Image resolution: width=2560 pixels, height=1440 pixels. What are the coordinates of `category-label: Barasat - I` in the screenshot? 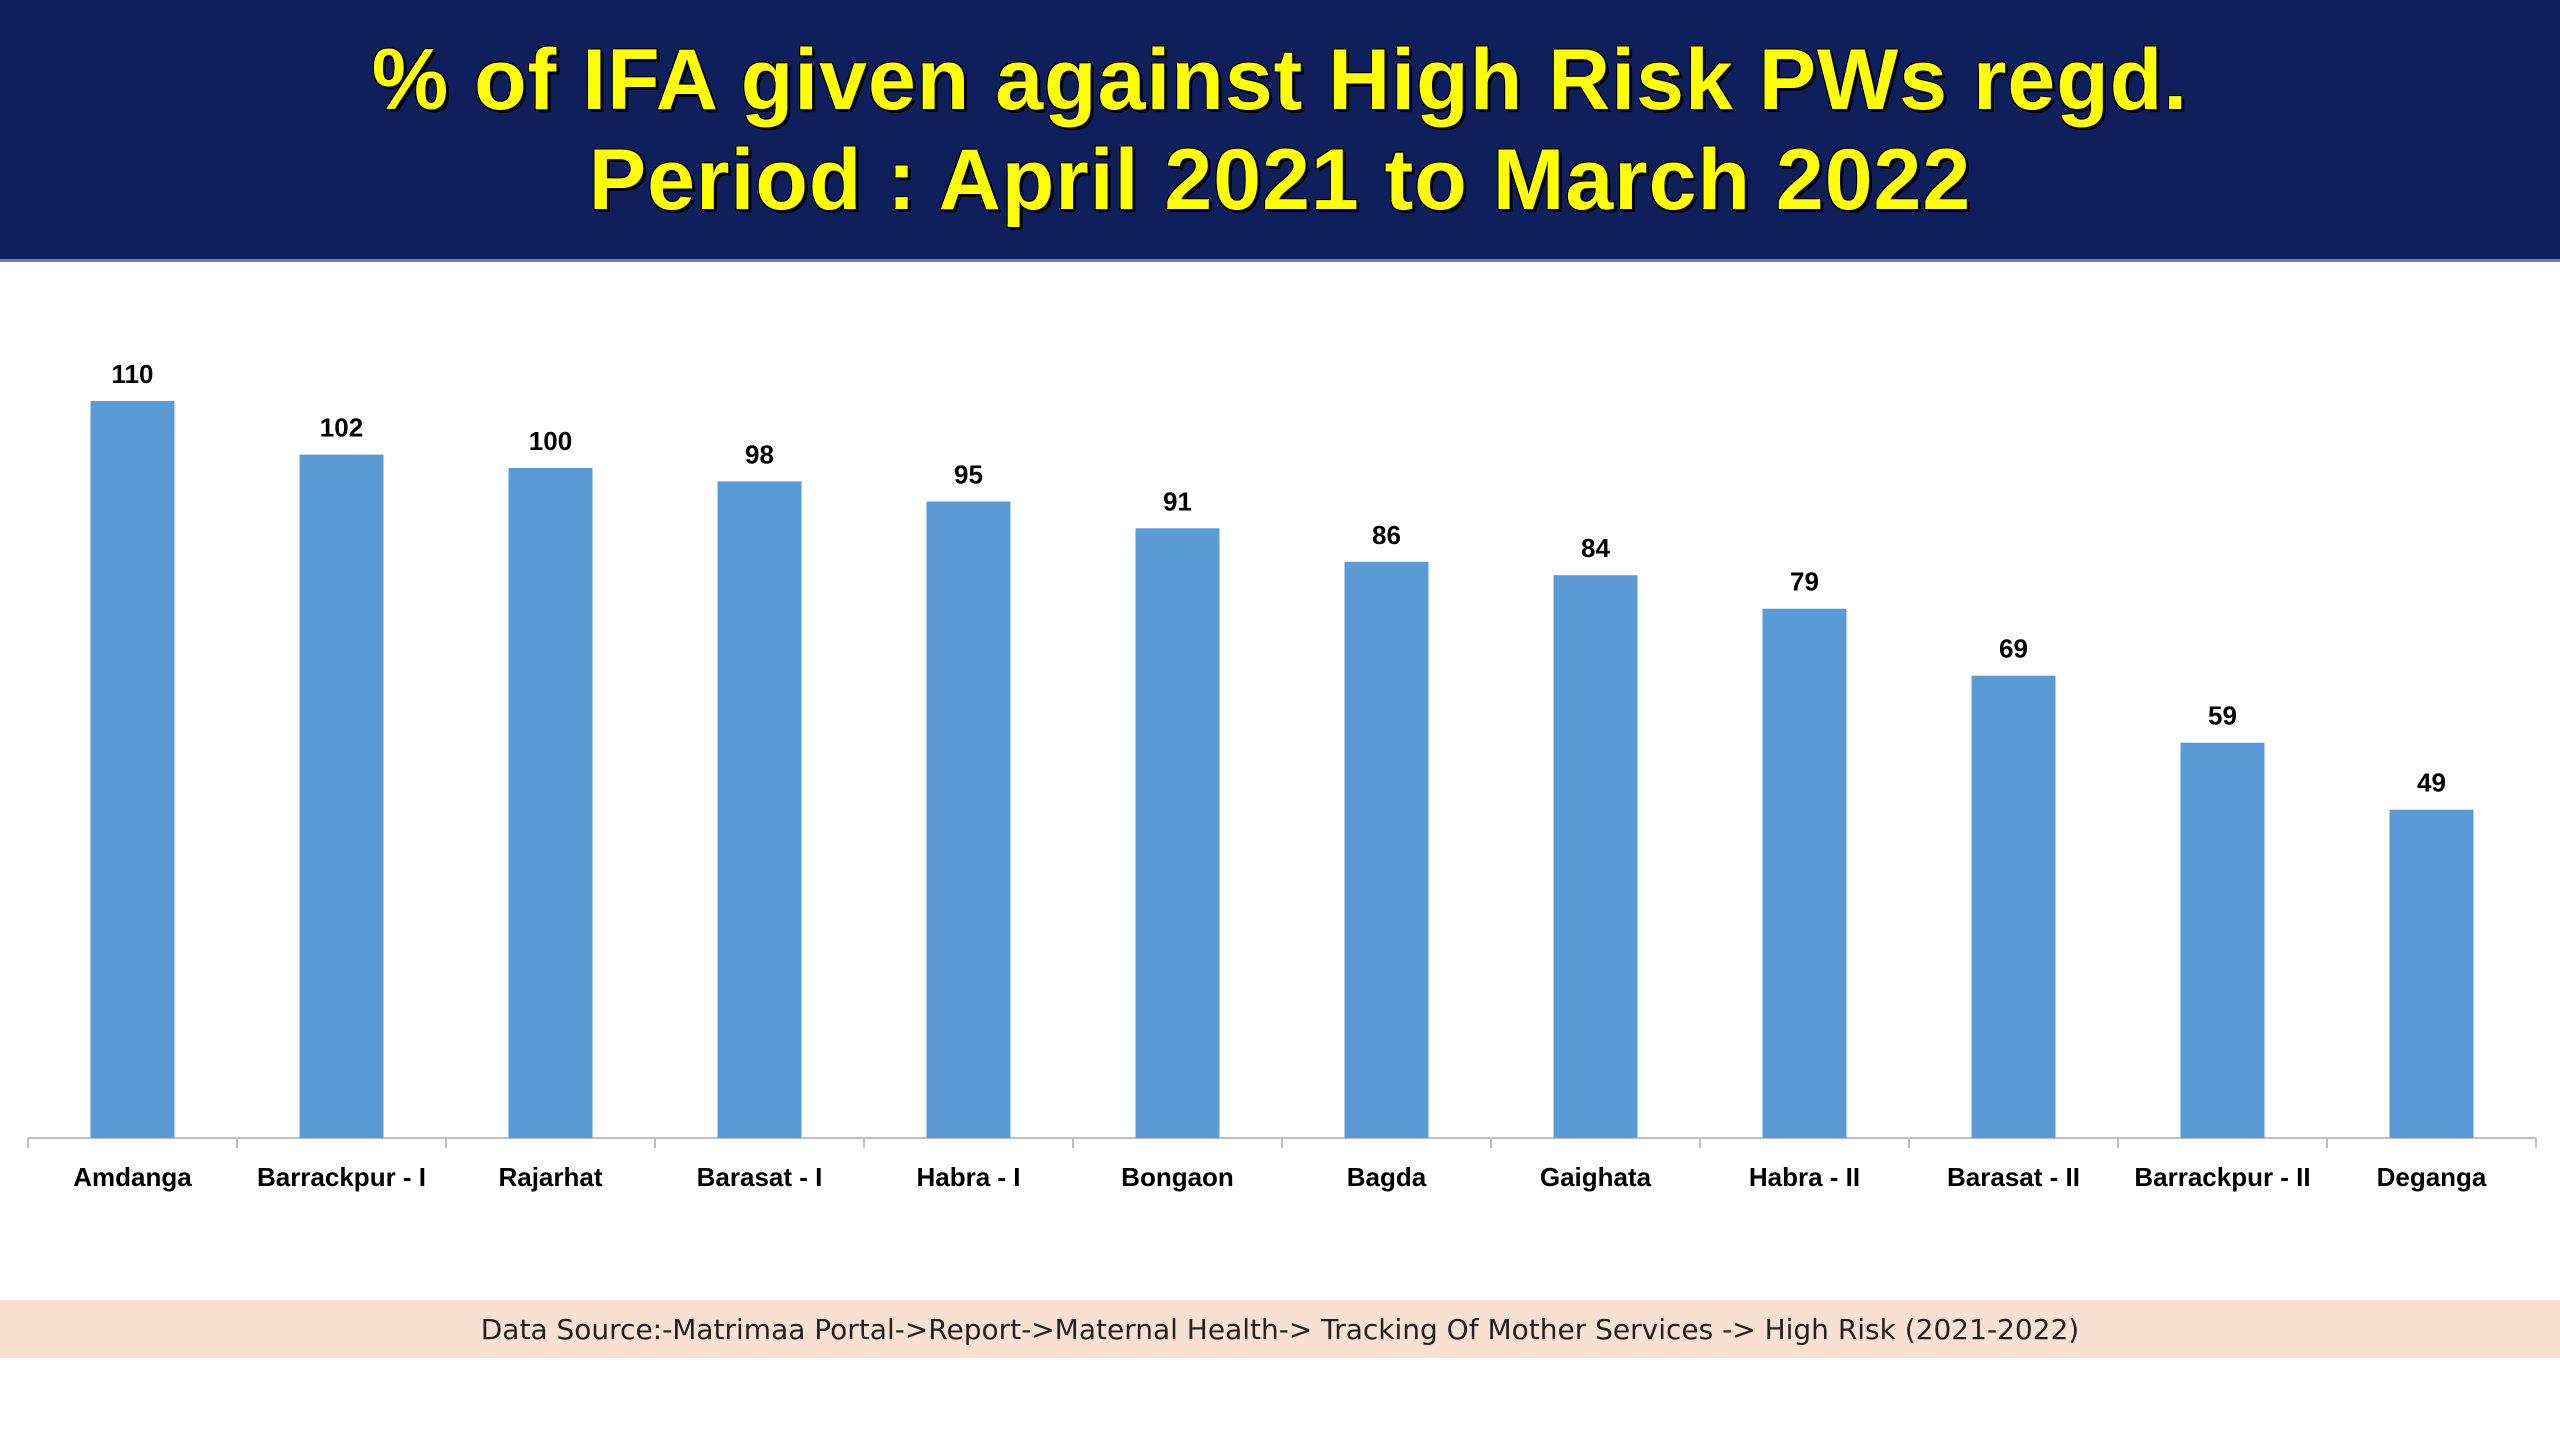 It's located at (760, 1177).